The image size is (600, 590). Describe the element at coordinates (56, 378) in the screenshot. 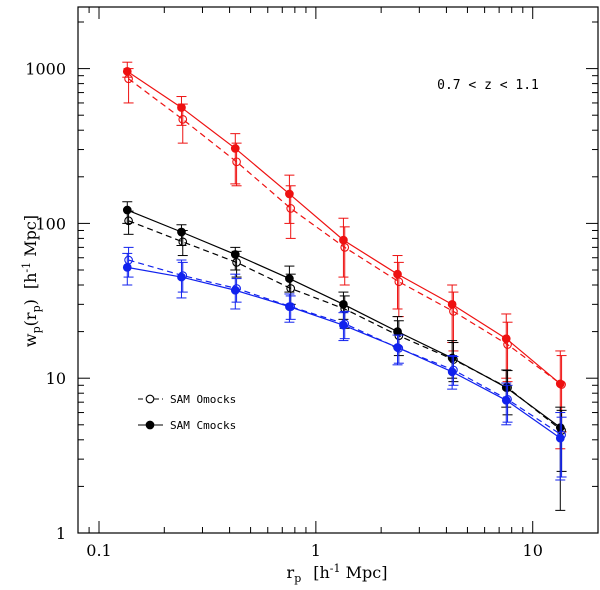

I see `y-tick-label: 10` at that location.